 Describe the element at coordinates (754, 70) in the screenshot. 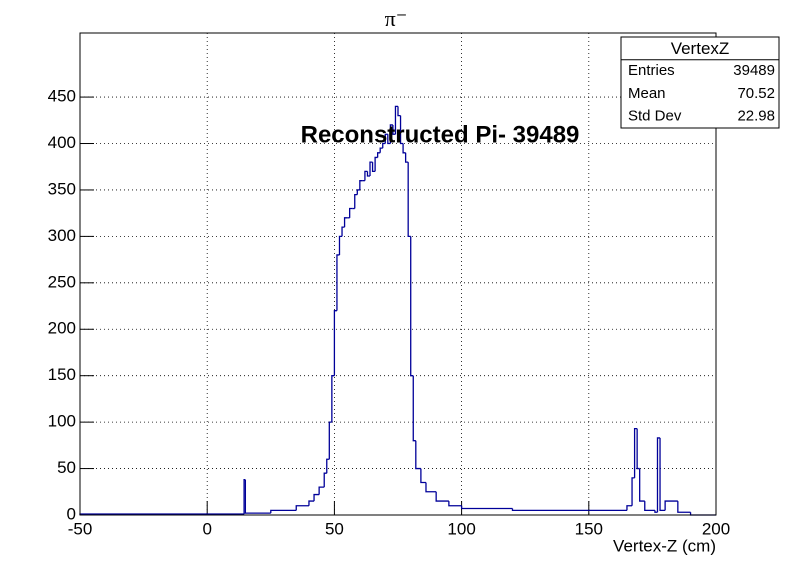

I see `stats-value: 39489` at that location.